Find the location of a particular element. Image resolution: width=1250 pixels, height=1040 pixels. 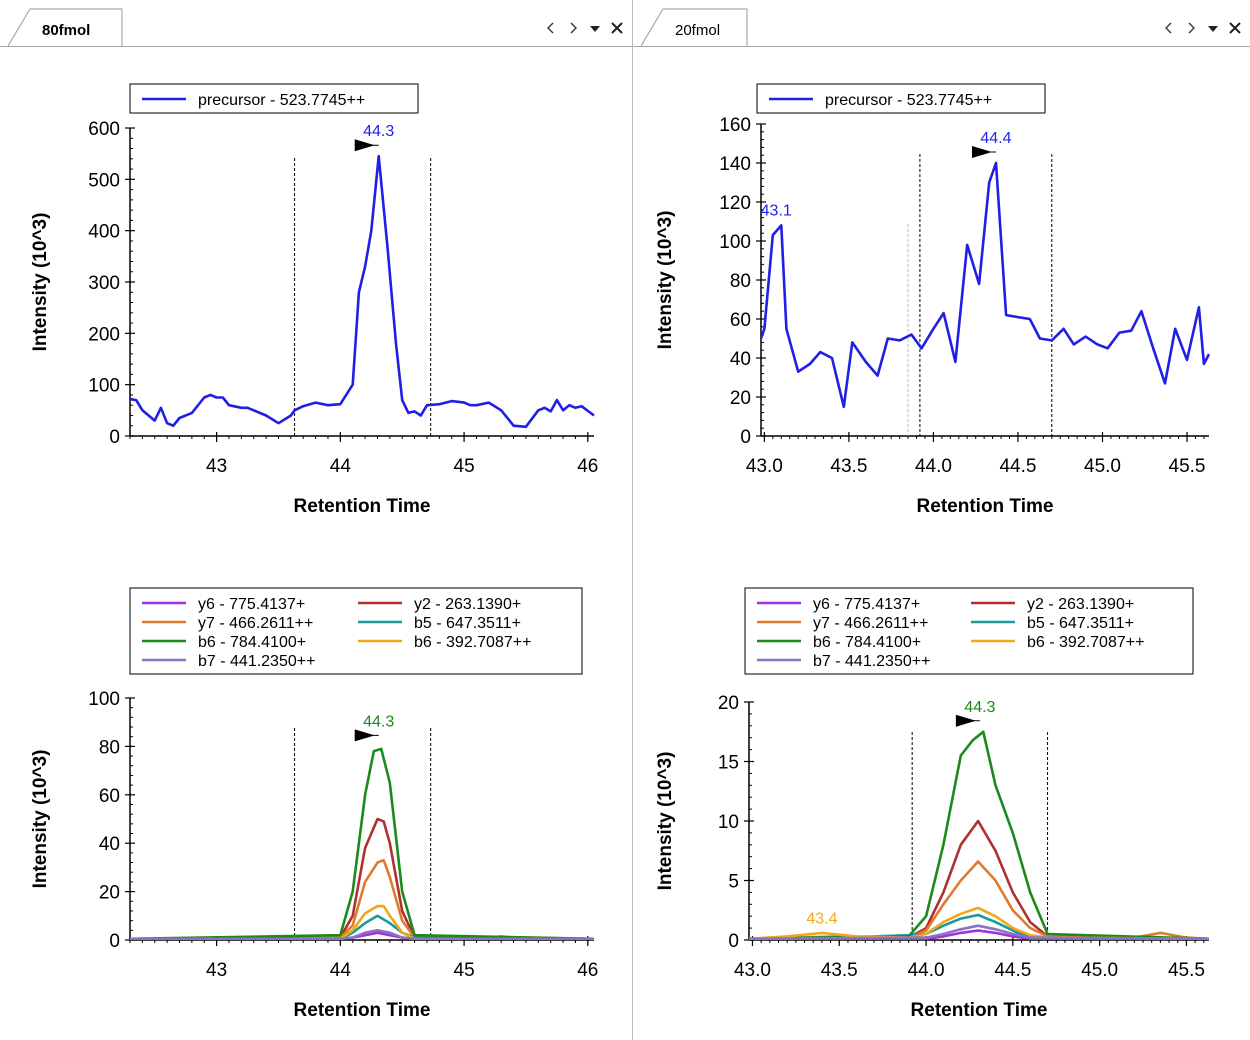

x-tick-label: 43 is located at coordinates (216, 970).